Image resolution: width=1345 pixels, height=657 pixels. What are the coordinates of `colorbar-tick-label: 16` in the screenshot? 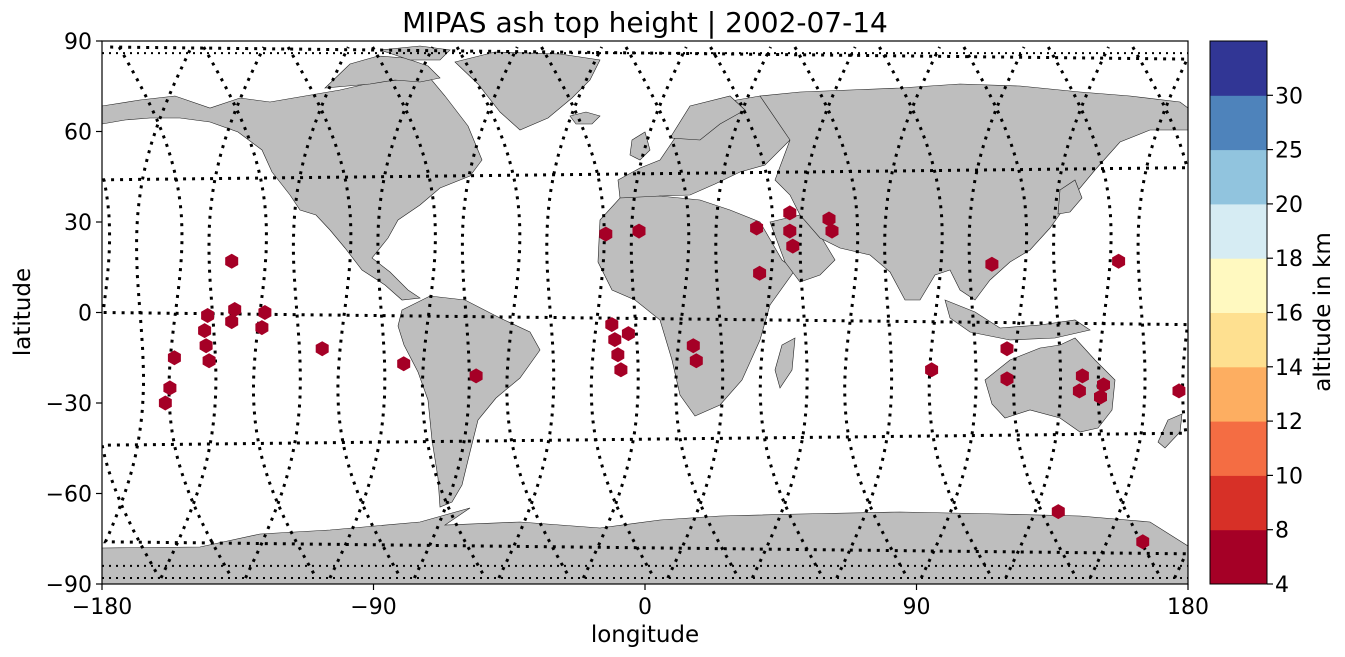 It's located at (1289, 314).